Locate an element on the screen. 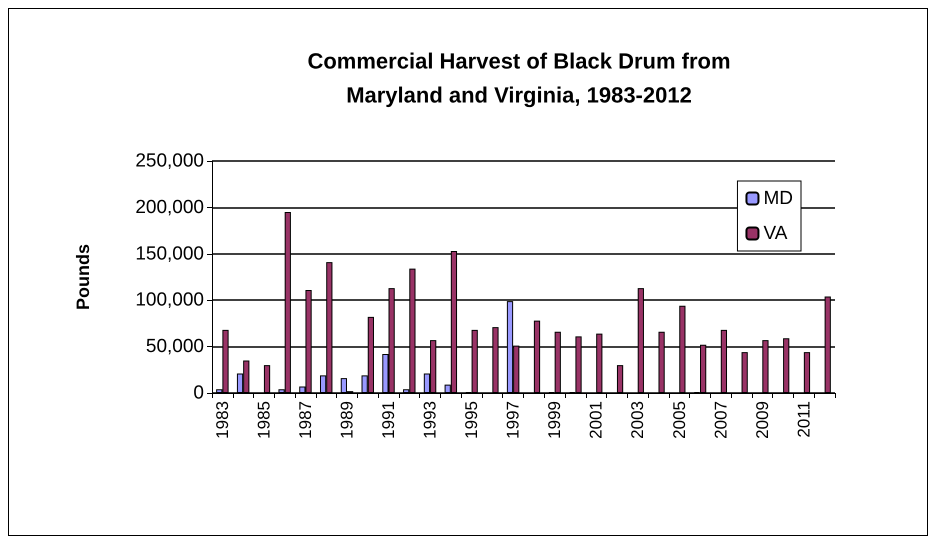  legend-label: VA is located at coordinates (775, 233).